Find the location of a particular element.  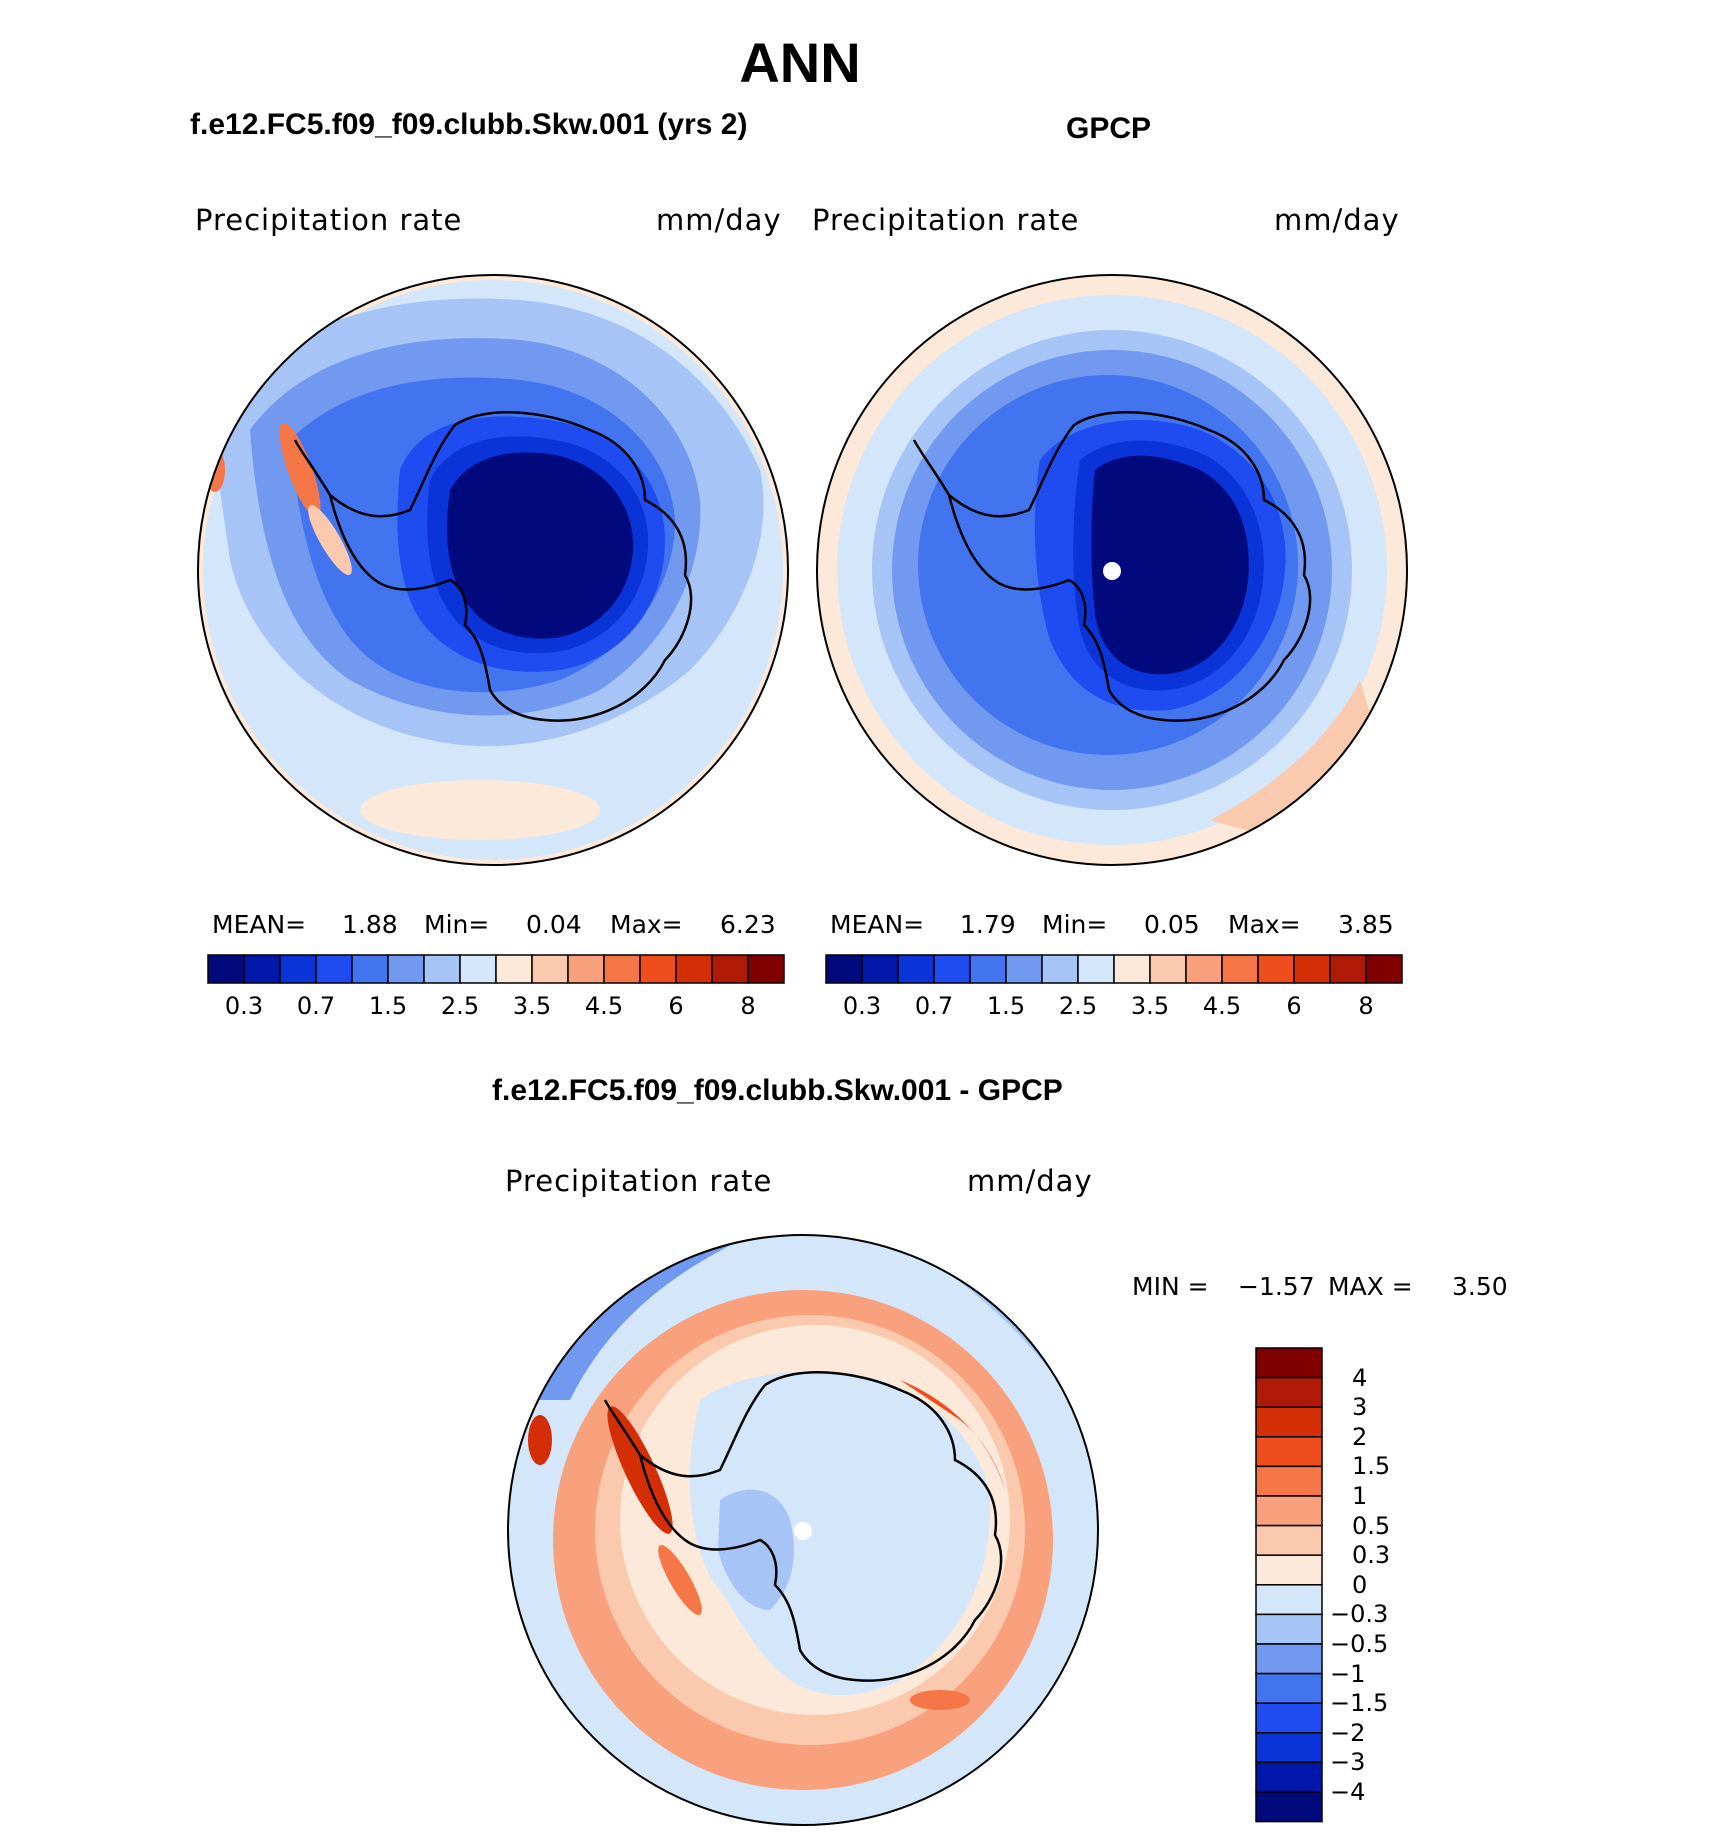

obs-units-label: mm/day is located at coordinates (1337, 220).